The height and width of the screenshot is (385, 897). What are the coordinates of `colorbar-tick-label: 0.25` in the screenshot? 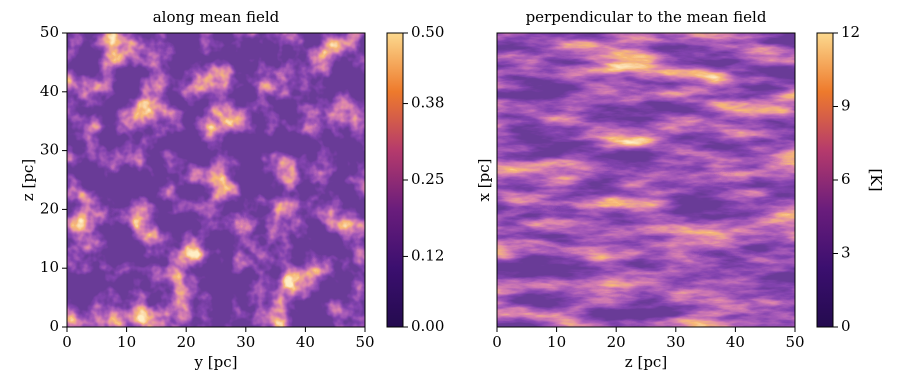 It's located at (427, 179).